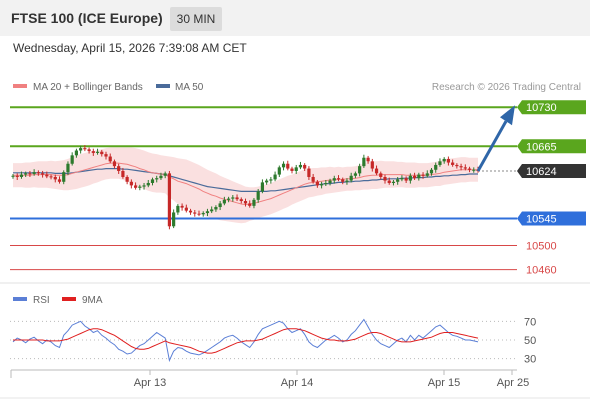  Describe the element at coordinates (163, 86) in the screenshot. I see `legend-swatch-ma50` at that location.